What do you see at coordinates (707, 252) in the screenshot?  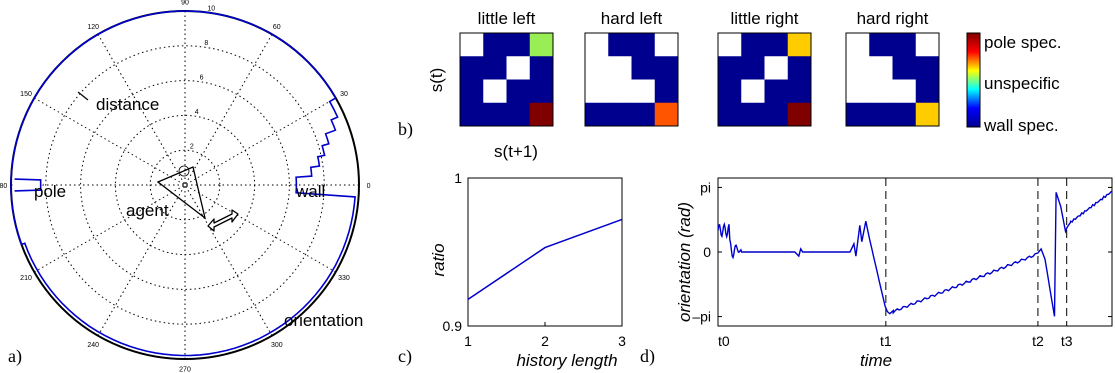 I see `orientation-ytick: 0` at bounding box center [707, 252].